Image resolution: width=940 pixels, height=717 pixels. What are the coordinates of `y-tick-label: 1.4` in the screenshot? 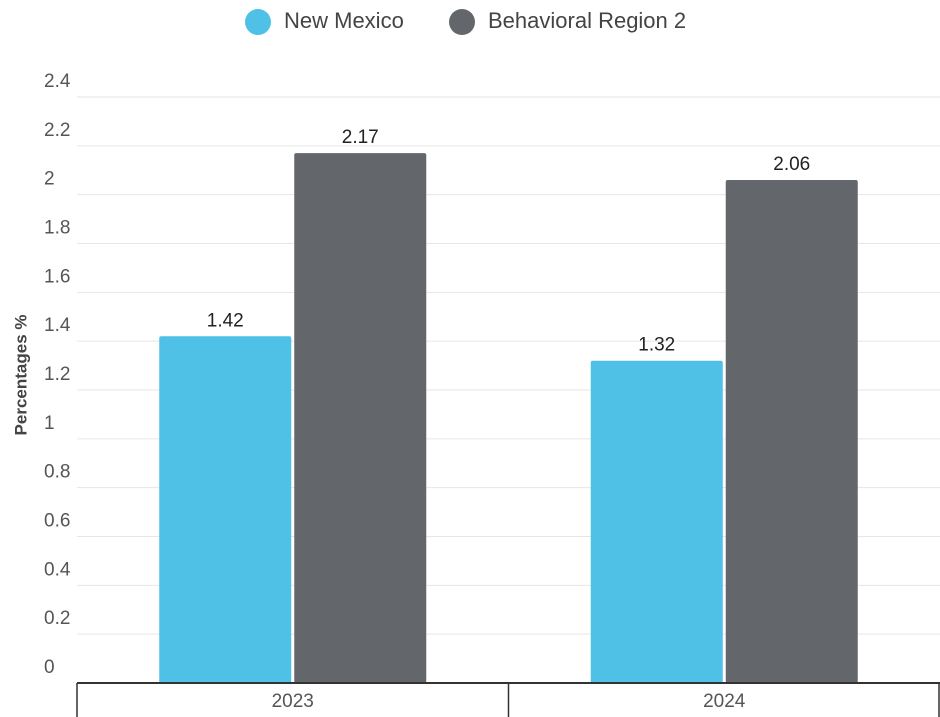 It's located at (57, 325).